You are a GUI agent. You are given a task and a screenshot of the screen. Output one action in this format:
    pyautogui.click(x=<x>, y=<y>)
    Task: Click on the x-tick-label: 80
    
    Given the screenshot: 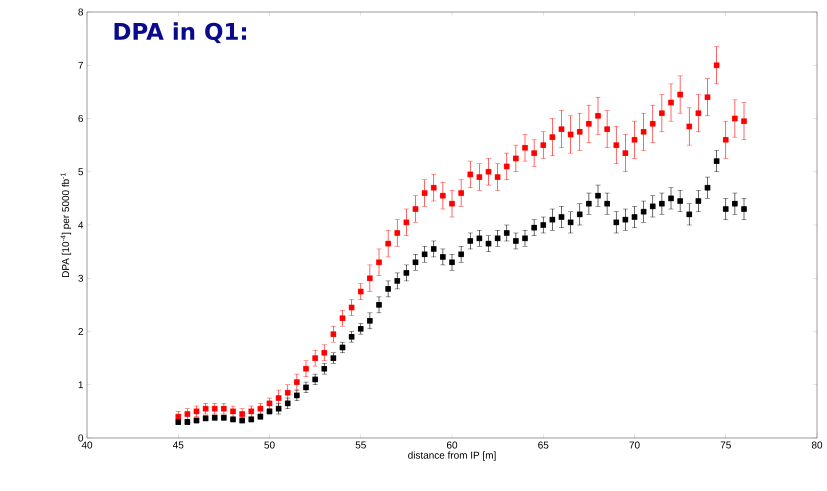 What is the action you would take?
    pyautogui.click(x=817, y=445)
    